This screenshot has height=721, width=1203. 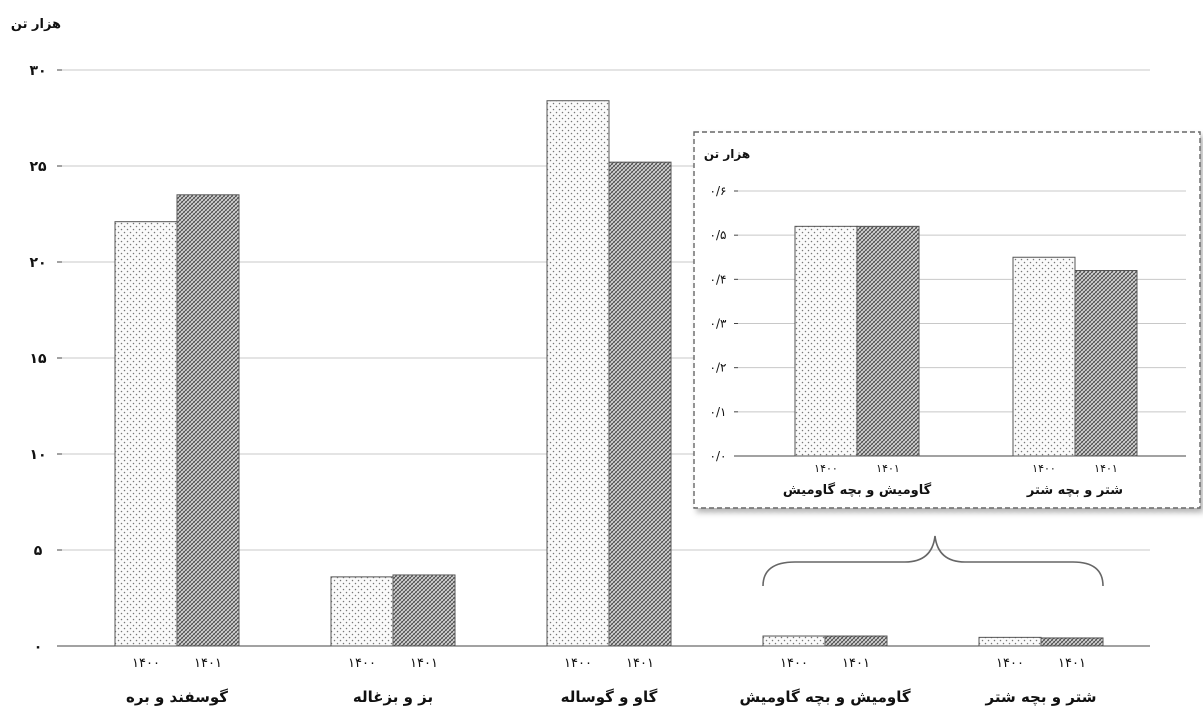 I want to click on y-tick-label: ۲۵, so click(x=38, y=167).